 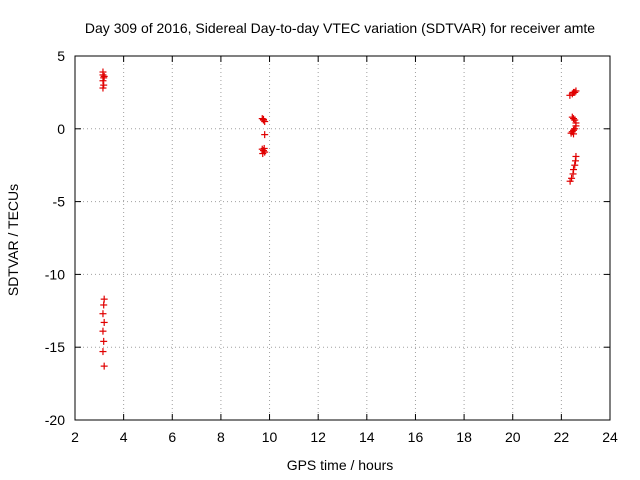 What do you see at coordinates (13, 240) in the screenshot?
I see `y-axis-label: SDTVAR / TECUs` at bounding box center [13, 240].